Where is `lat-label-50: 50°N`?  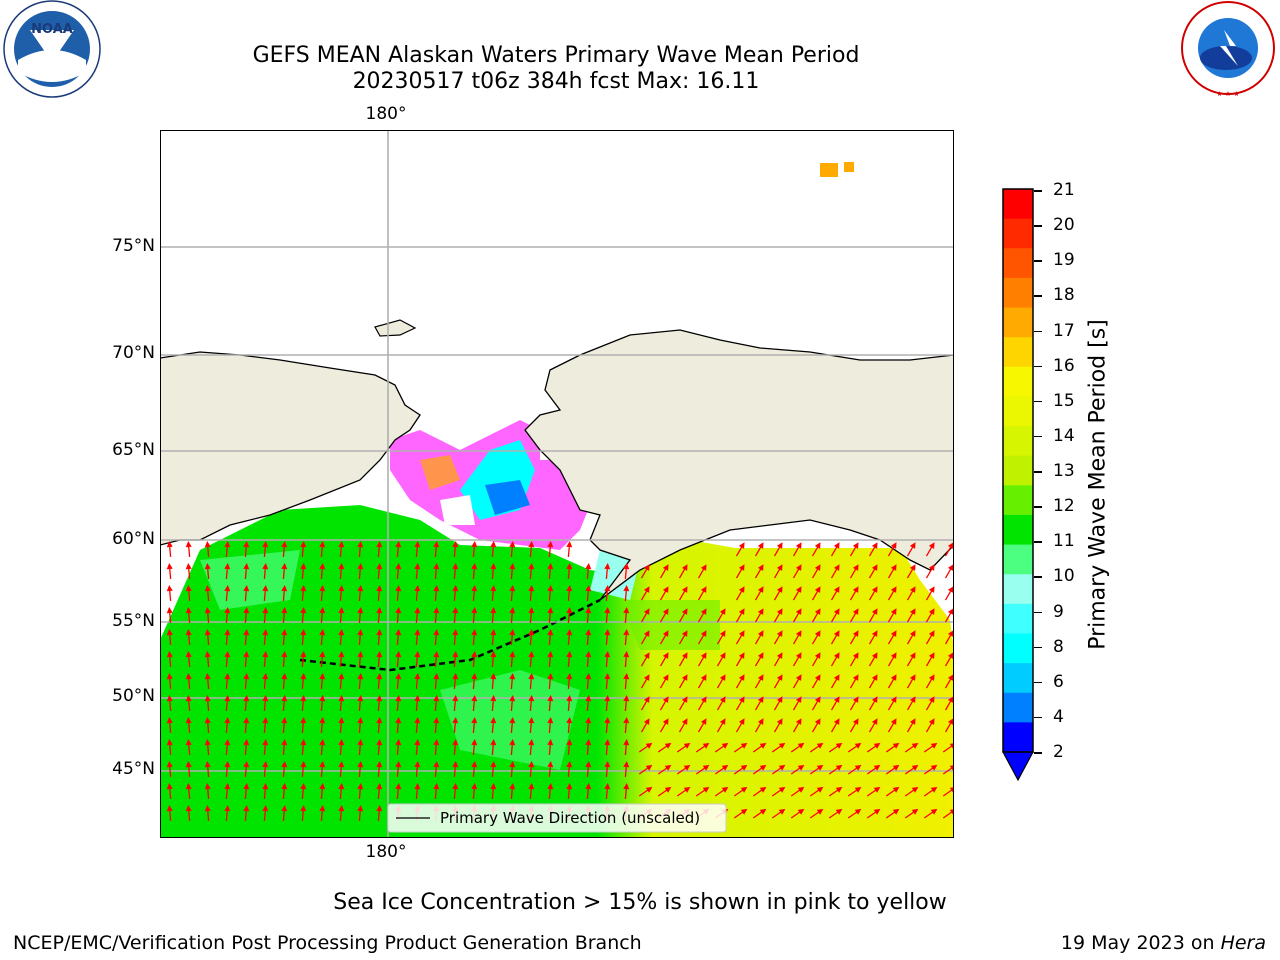
lat-label-50: 50°N is located at coordinates (133, 696).